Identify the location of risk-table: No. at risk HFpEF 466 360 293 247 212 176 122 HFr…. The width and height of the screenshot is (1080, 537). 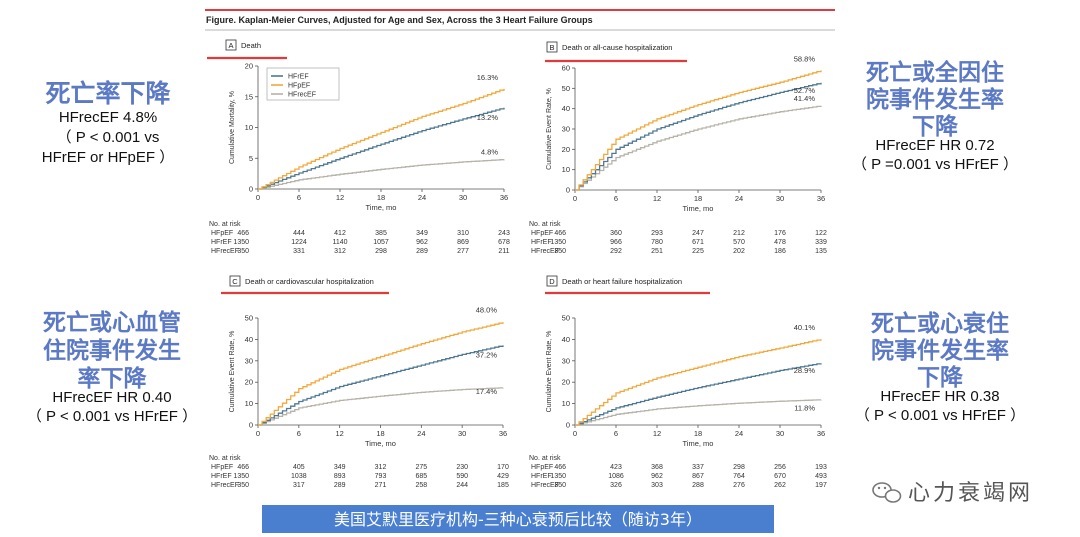
(678, 238).